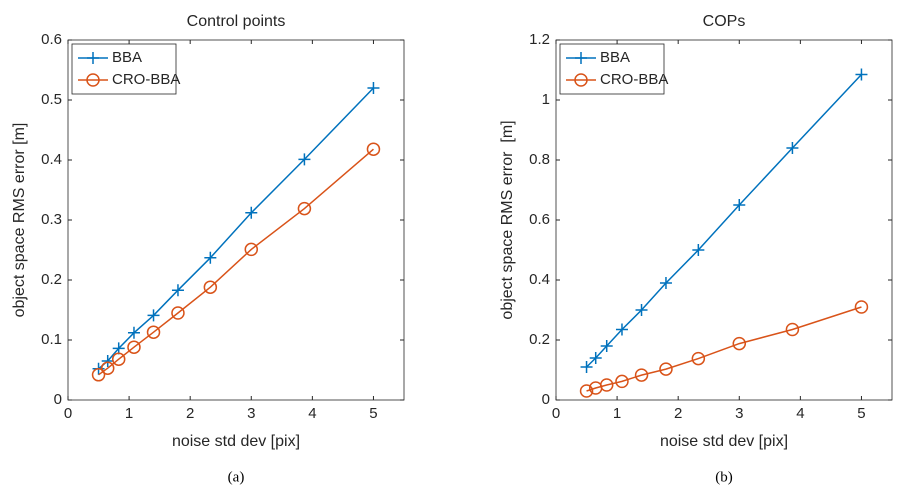 This screenshot has height=493, width=907. What do you see at coordinates (51, 339) in the screenshot?
I see `y-tick-label: 0.1` at bounding box center [51, 339].